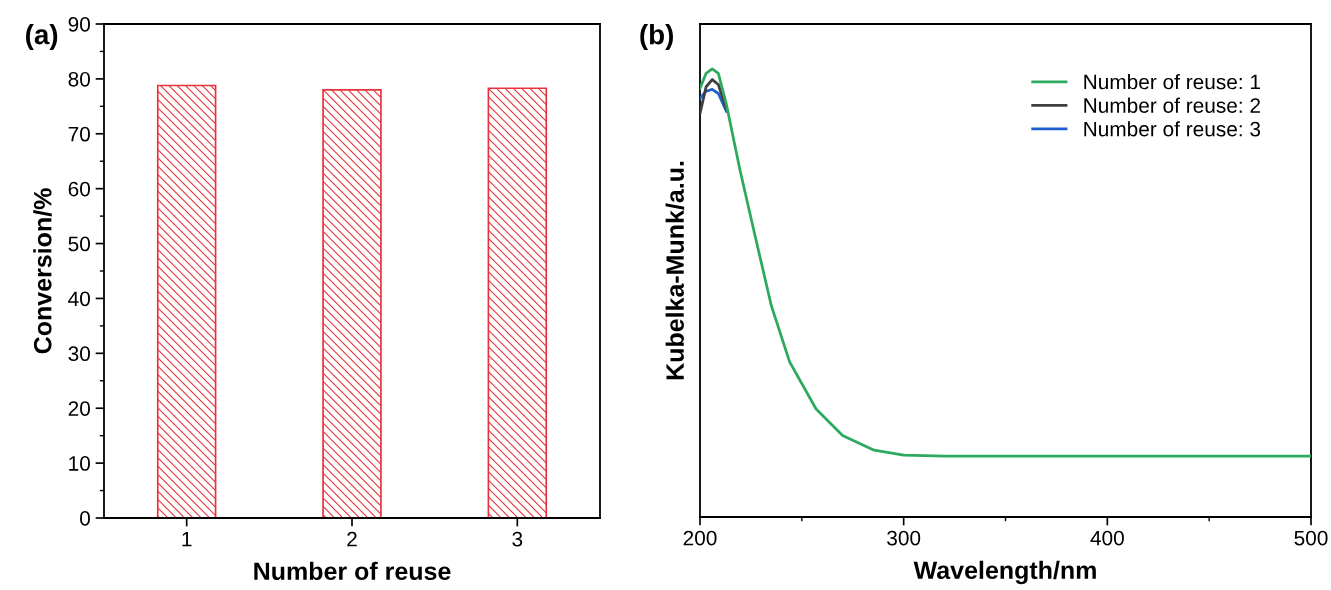  What do you see at coordinates (79, 354) in the screenshot?
I see `y-tick-label: 30` at bounding box center [79, 354].